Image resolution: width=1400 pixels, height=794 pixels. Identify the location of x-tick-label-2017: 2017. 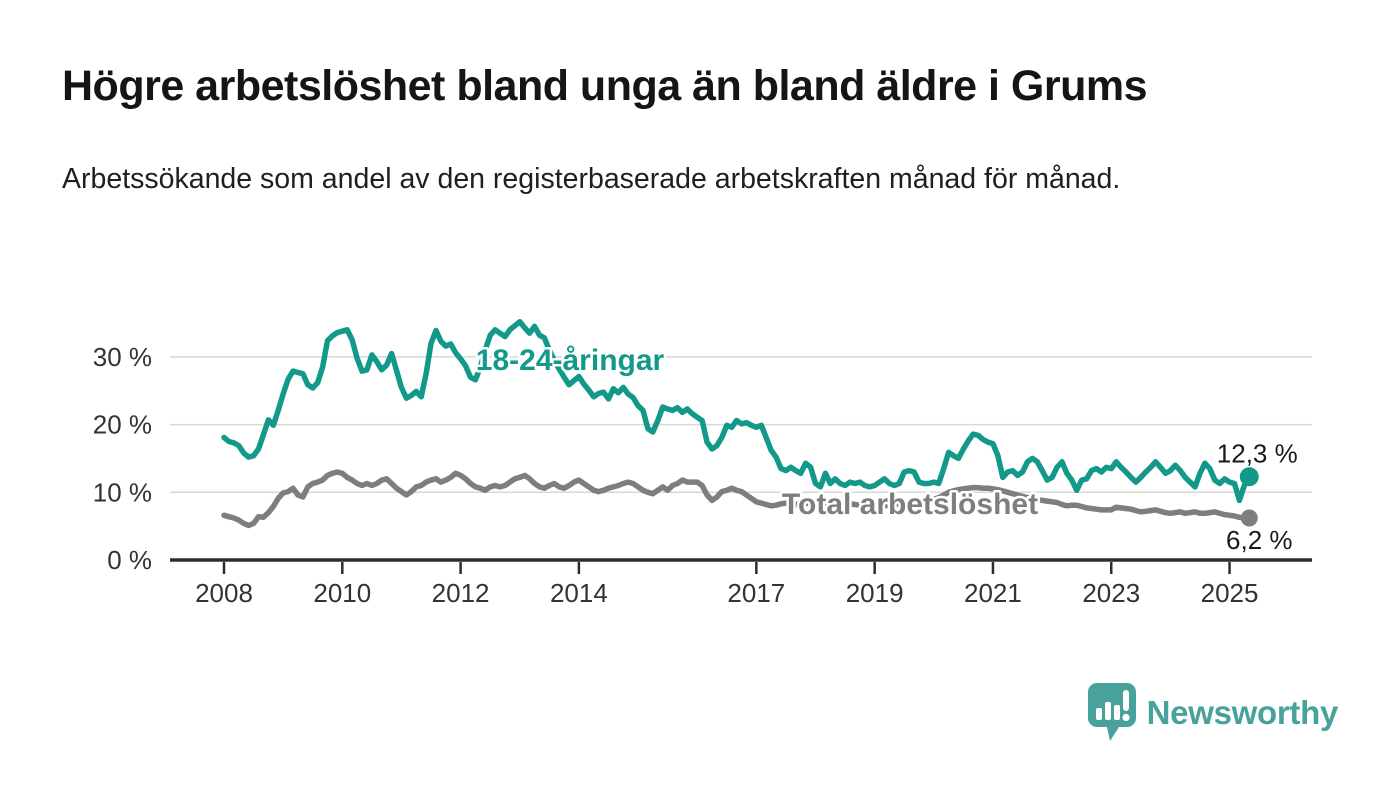
(756, 593).